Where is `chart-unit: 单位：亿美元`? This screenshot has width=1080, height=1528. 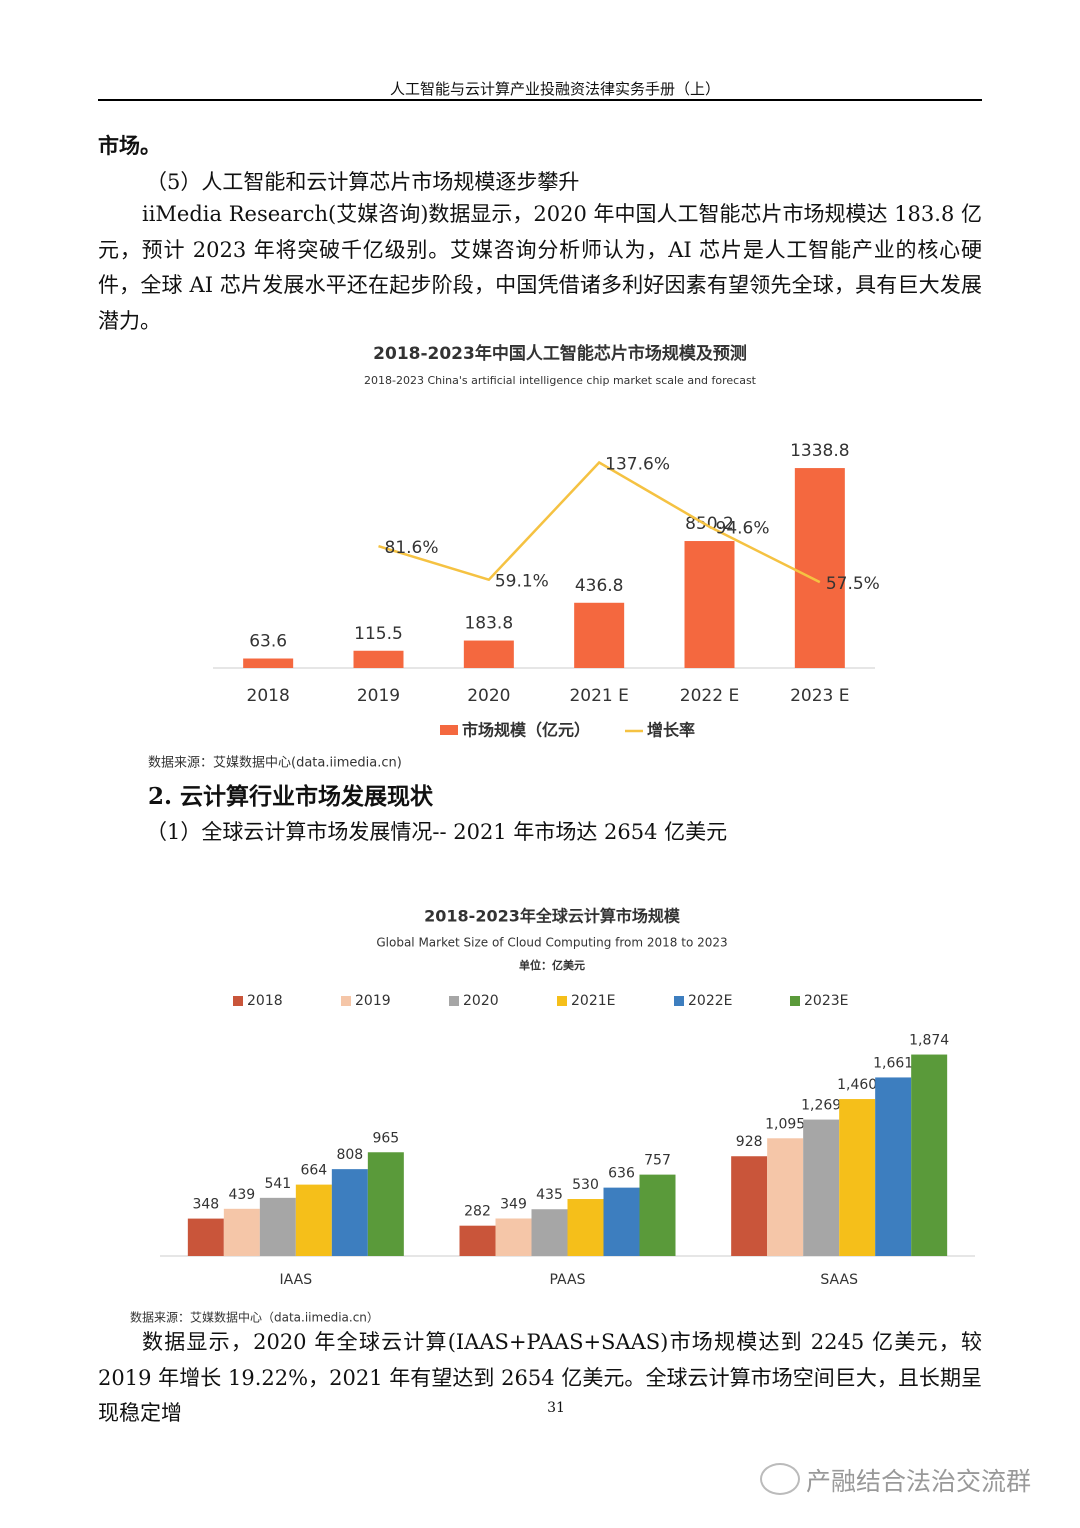 chart-unit: 单位：亿美元 is located at coordinates (552, 965).